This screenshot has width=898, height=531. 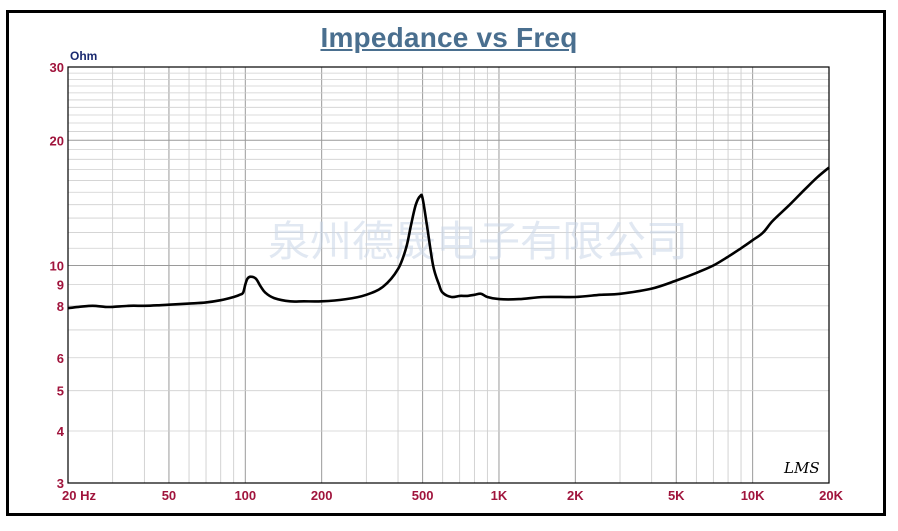 What do you see at coordinates (57, 275) in the screenshot?
I see `y-tick-labels: 30 20 10 9 8 6 5 4 3` at bounding box center [57, 275].